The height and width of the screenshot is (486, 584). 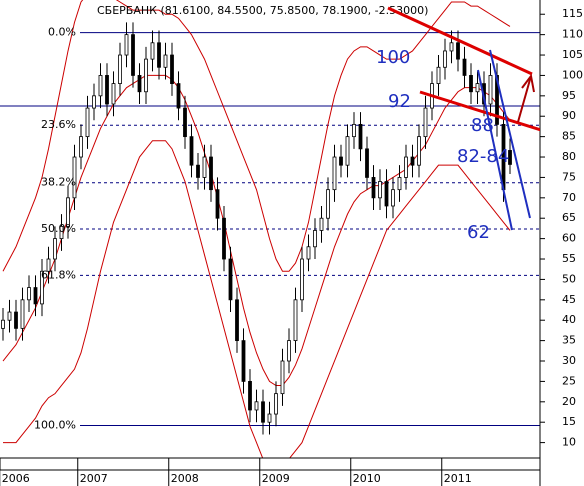 What do you see at coordinates (94, 478) in the screenshot?
I see `x-tick-label: 2007` at bounding box center [94, 478].